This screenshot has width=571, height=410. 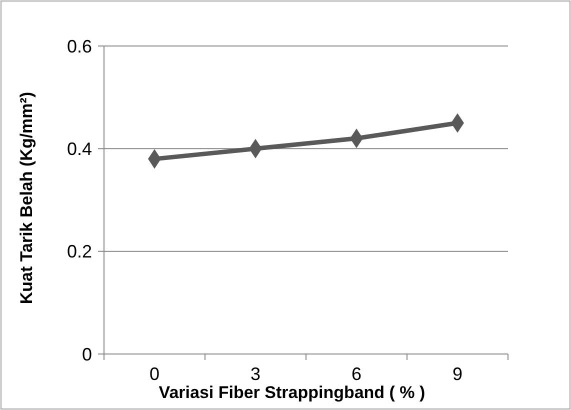 I want to click on y-tick-label: 0.6, so click(x=79, y=46).